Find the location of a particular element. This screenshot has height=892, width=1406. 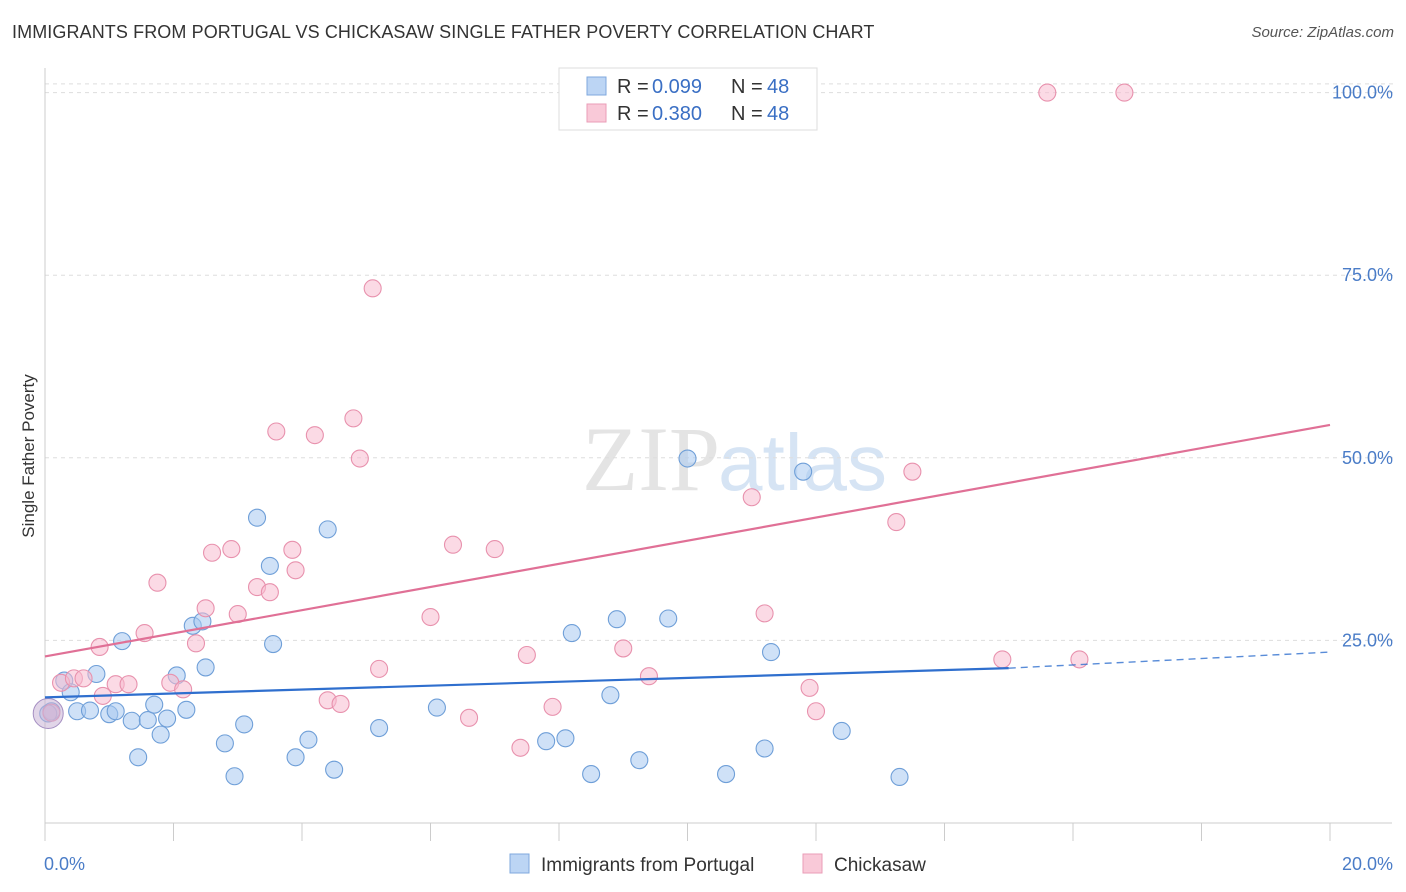

y-tick-labels: 25.0% 50.0% 75.0% 100.0% is located at coordinates (1362, 367).